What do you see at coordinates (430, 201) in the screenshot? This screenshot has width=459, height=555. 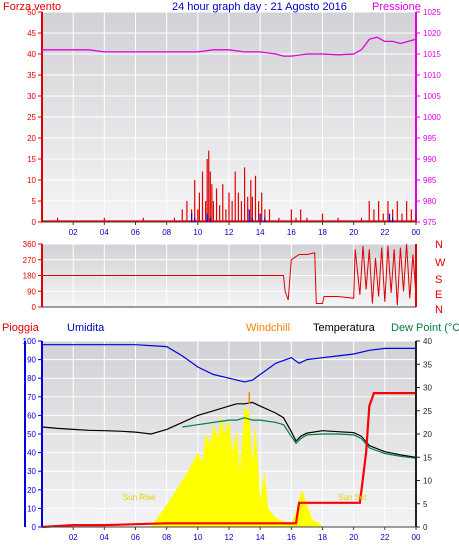 I see `pressure-tick-label: 980` at bounding box center [430, 201].